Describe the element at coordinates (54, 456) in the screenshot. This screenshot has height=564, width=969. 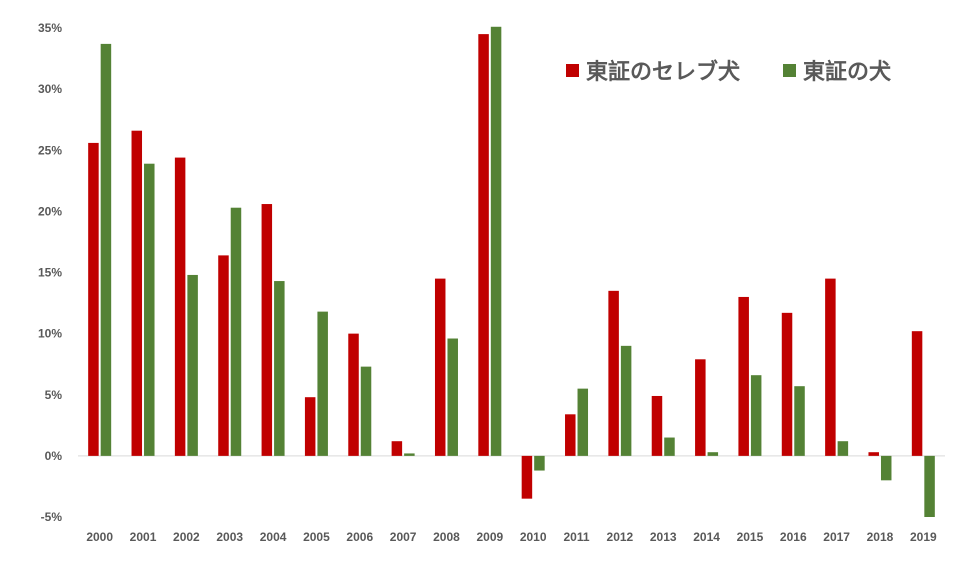
I see `y-tick-label: 0%` at that location.